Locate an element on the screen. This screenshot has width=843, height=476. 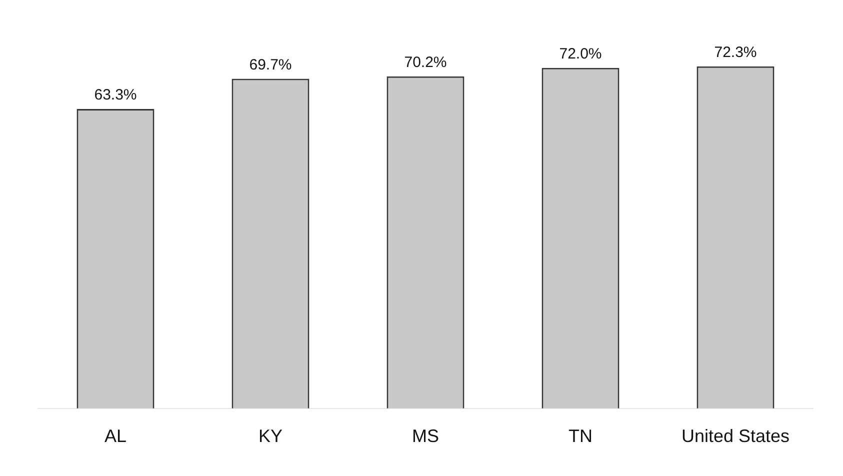
x-tick-label: TN is located at coordinates (580, 436).